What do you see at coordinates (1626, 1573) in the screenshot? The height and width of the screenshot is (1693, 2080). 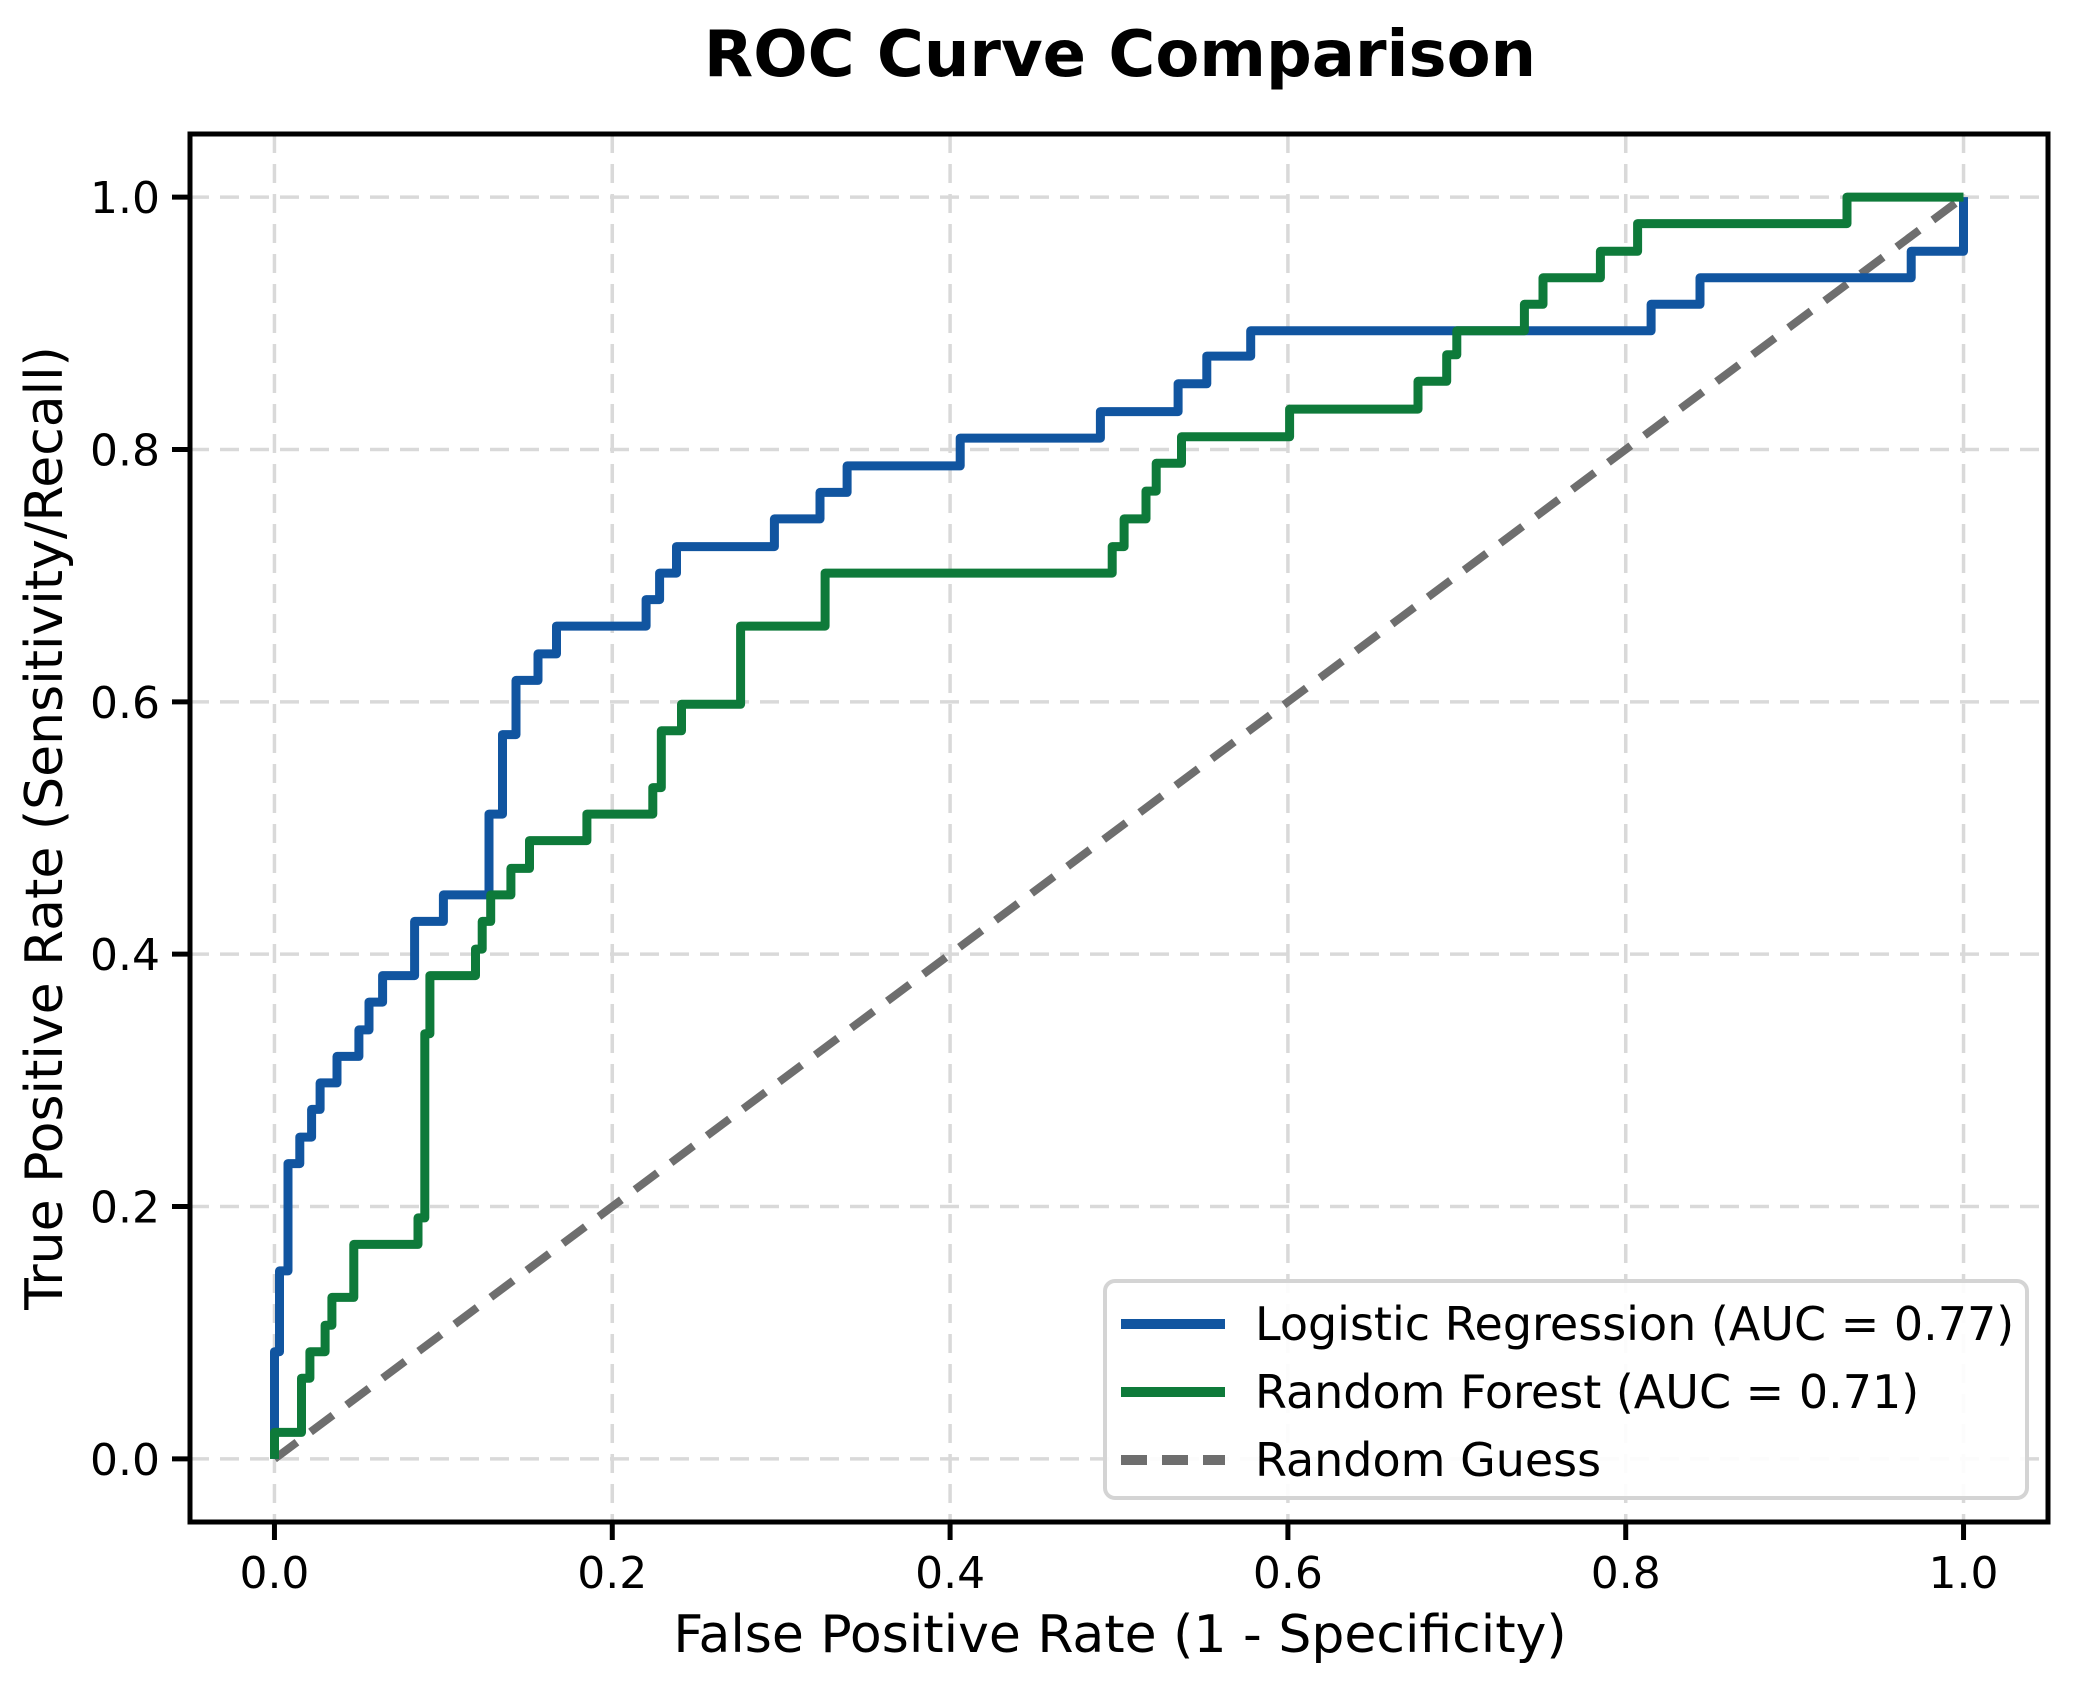 I see `x-tick-label: 0.8` at bounding box center [1626, 1573].